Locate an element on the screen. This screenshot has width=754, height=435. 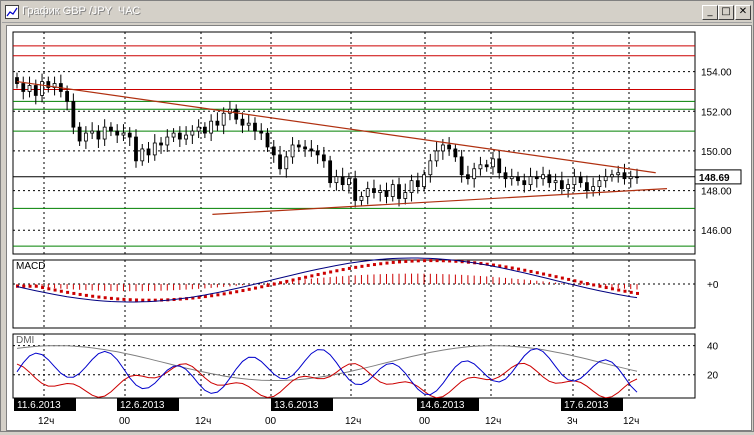
time-label: 3ч is located at coordinates (572, 421).